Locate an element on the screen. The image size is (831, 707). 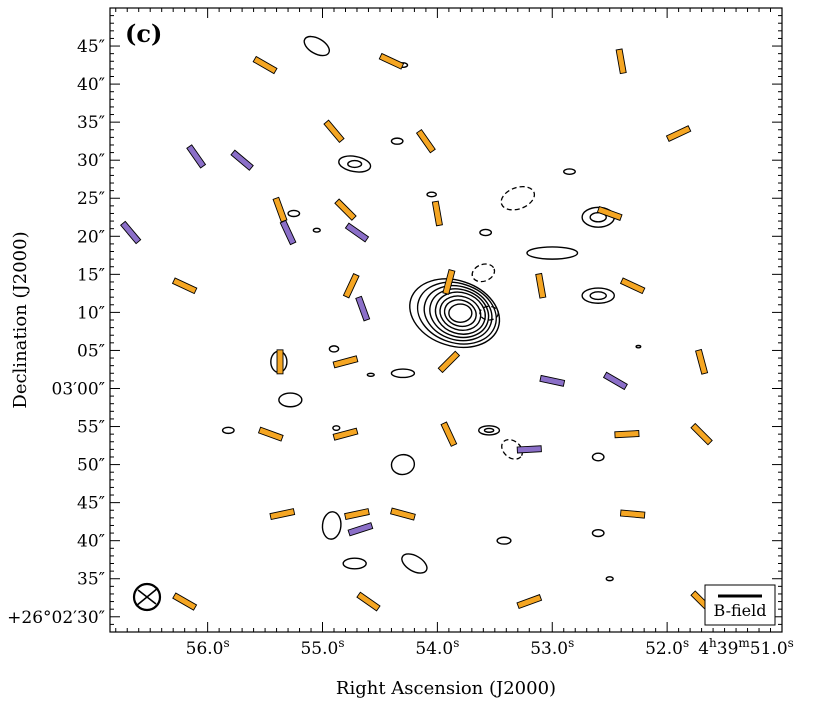
x-tick-label: 52.0s is located at coordinates (667, 647).